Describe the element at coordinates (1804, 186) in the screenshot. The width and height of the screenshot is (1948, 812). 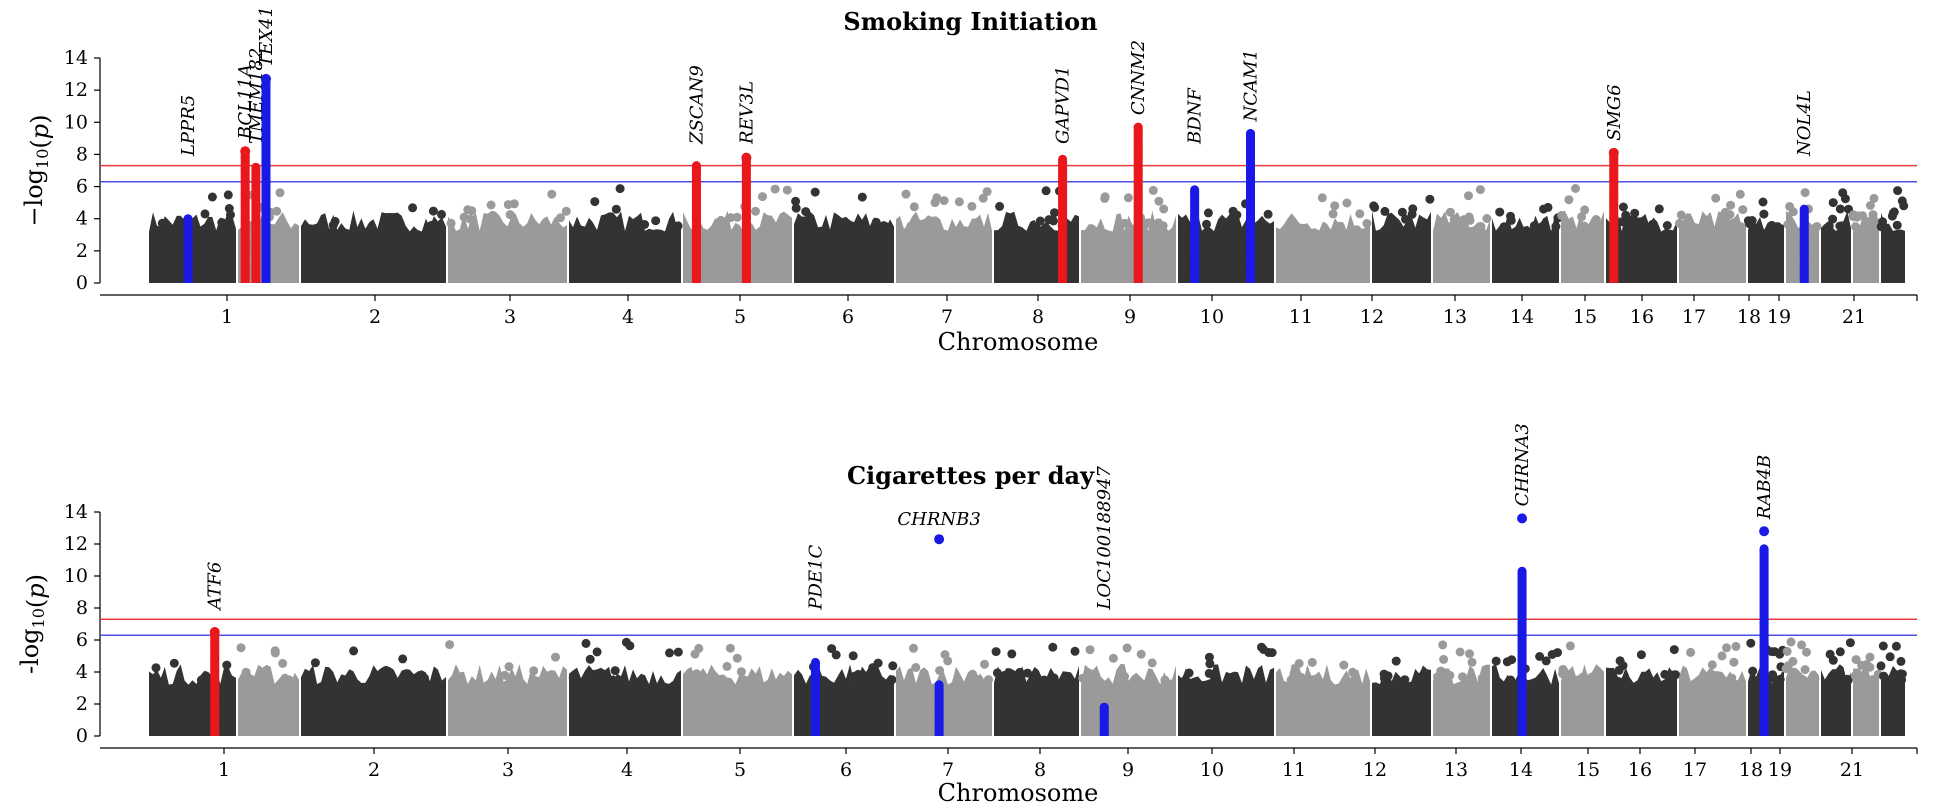
I see `gene-locus-nol4l: NOL4L` at that location.